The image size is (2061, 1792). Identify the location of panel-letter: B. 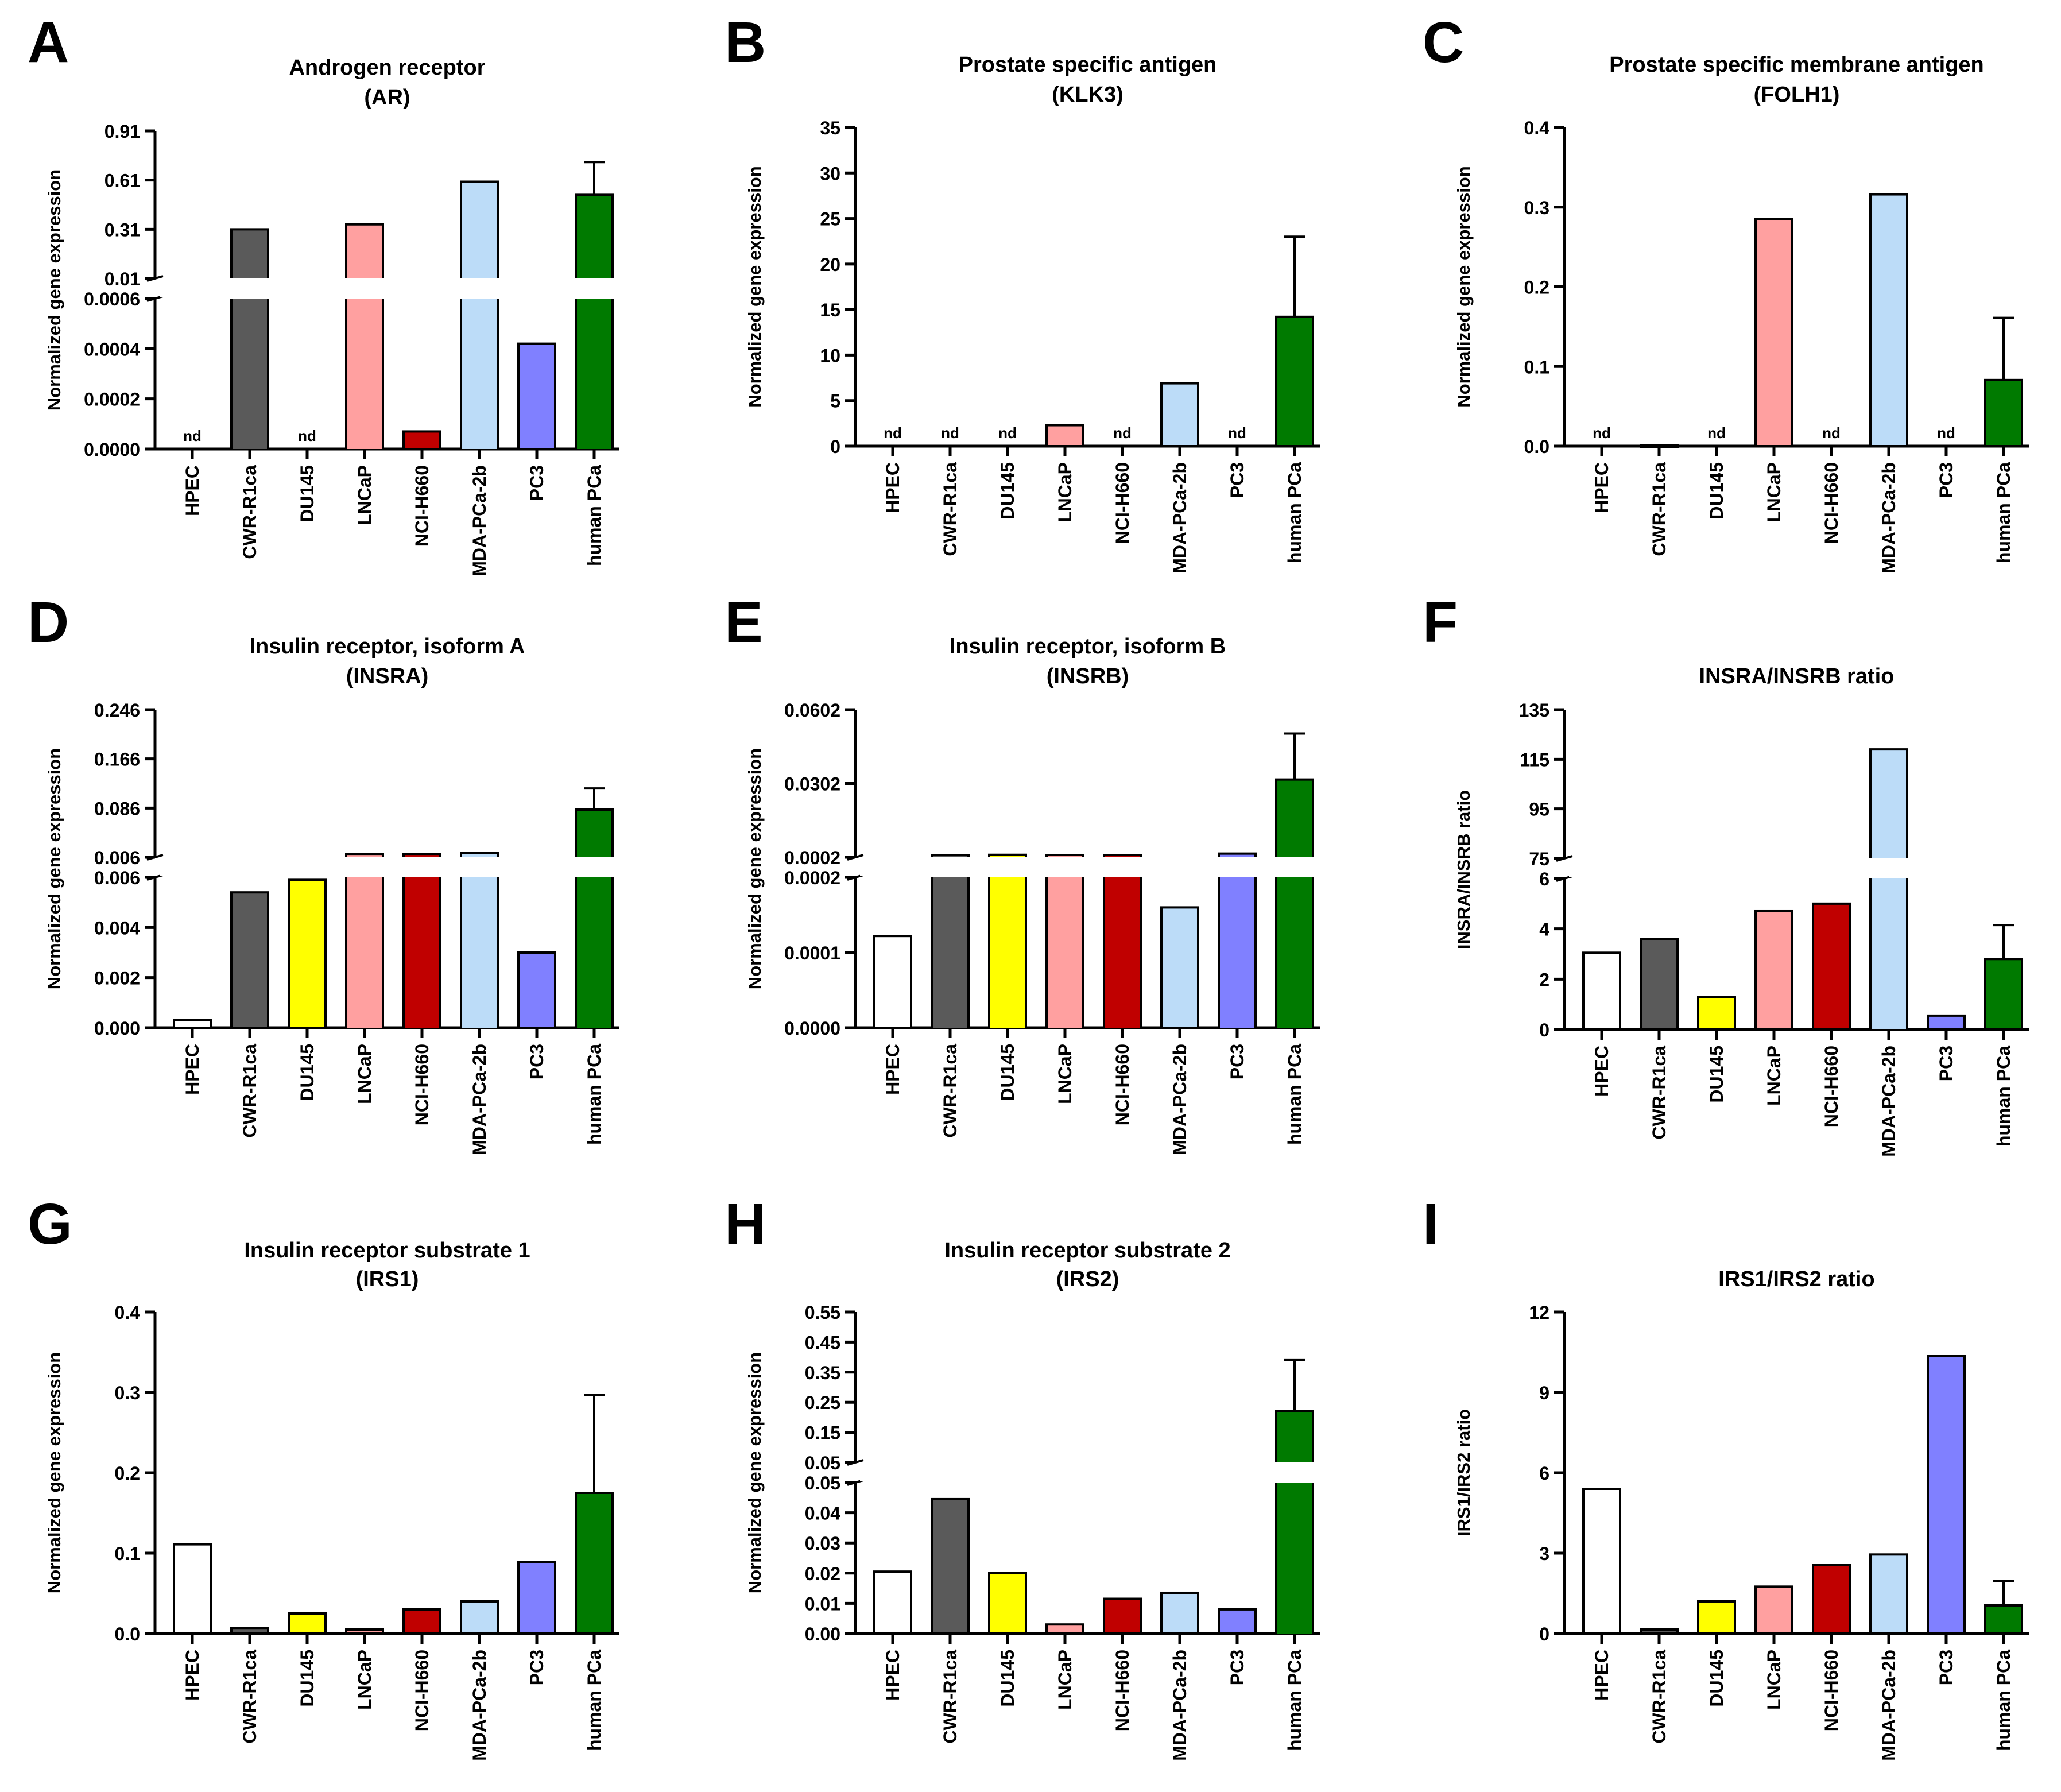
(745, 42).